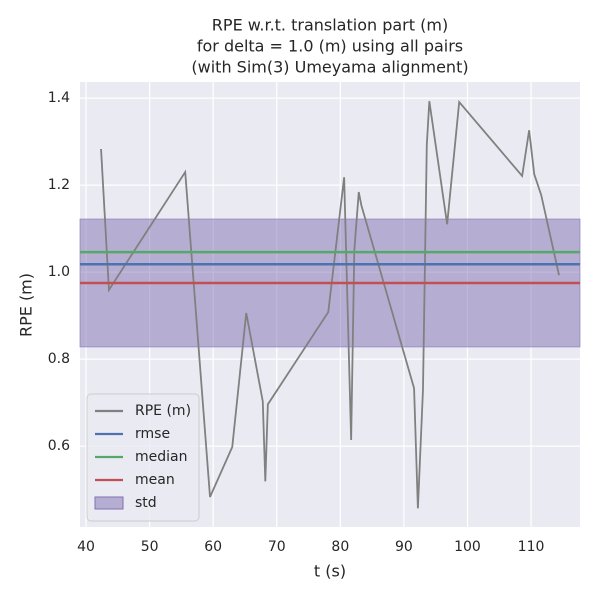  Describe the element at coordinates (330, 25) in the screenshot. I see `chart-title: RPE w.r.t. translation part (m)` at that location.